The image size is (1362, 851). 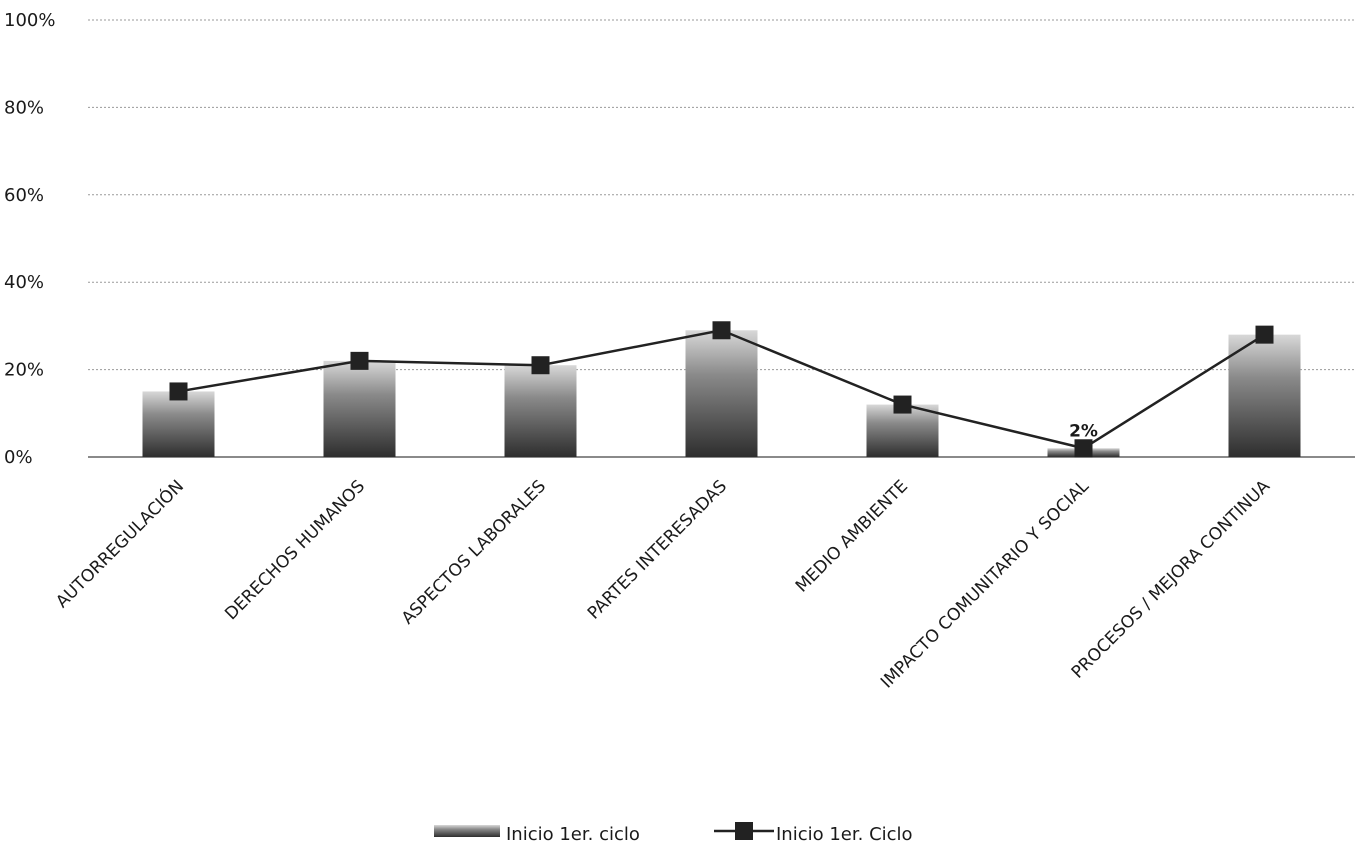 What do you see at coordinates (24, 107) in the screenshot?
I see `y-tick-label: 80%` at bounding box center [24, 107].